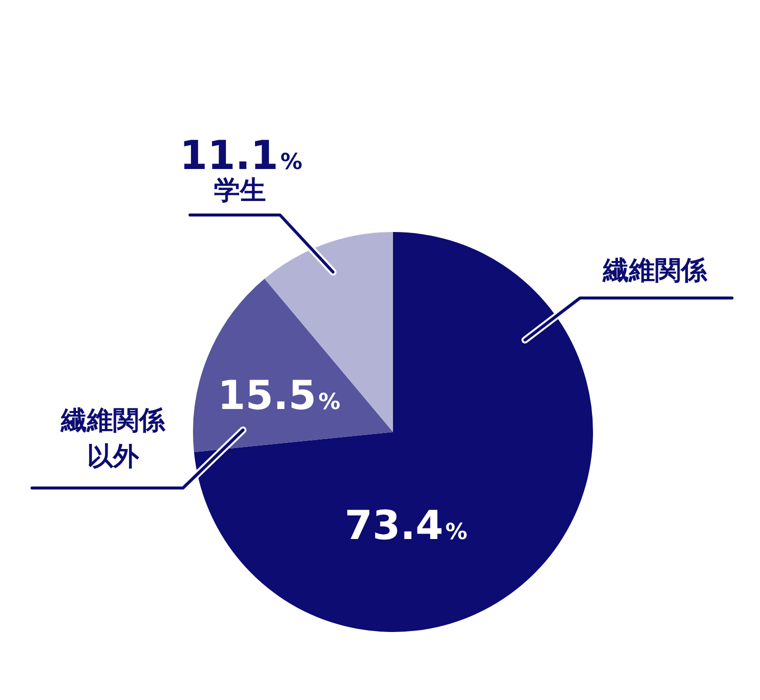  What do you see at coordinates (279, 396) in the screenshot?
I see `data-label: 15.5%` at bounding box center [279, 396].